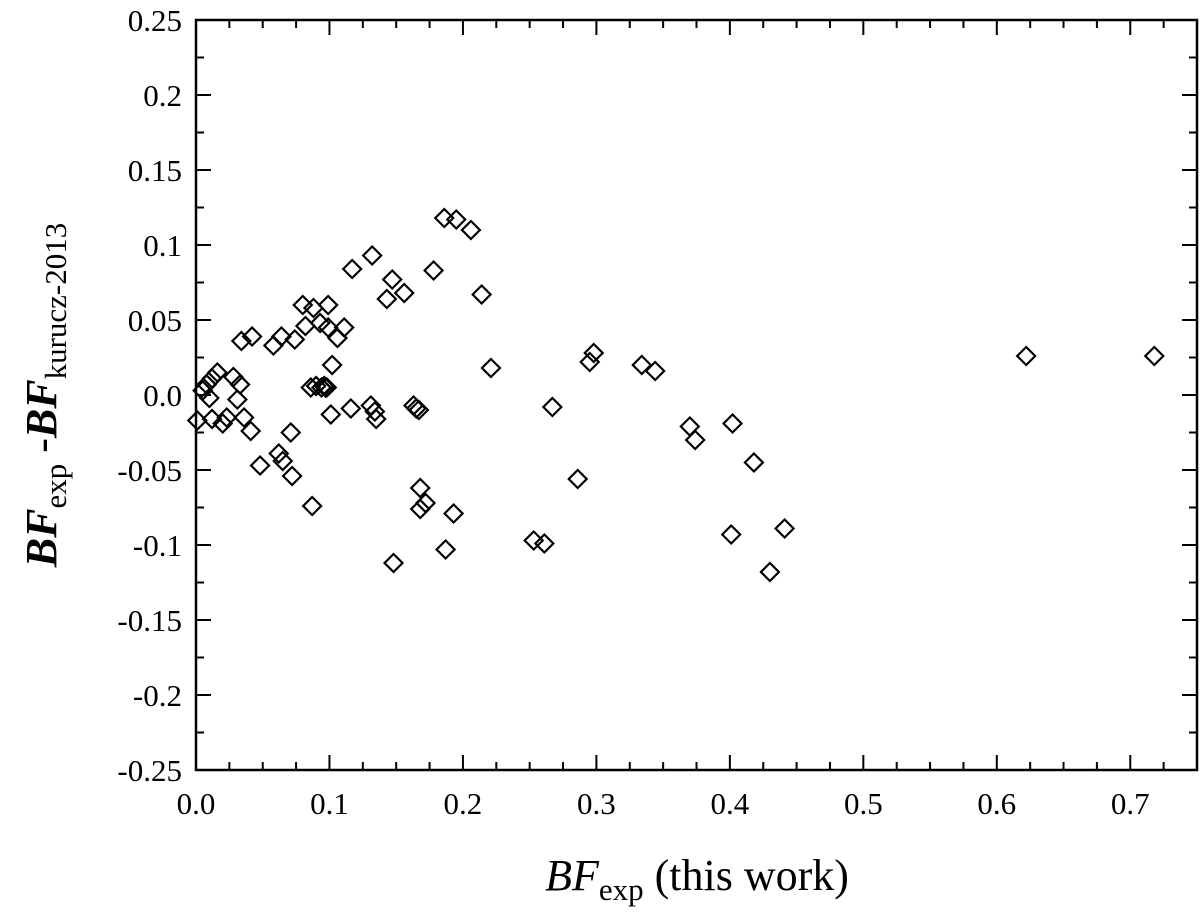 This screenshot has width=1200, height=912. I want to click on y-tick-label: -0.05, so click(149, 470).